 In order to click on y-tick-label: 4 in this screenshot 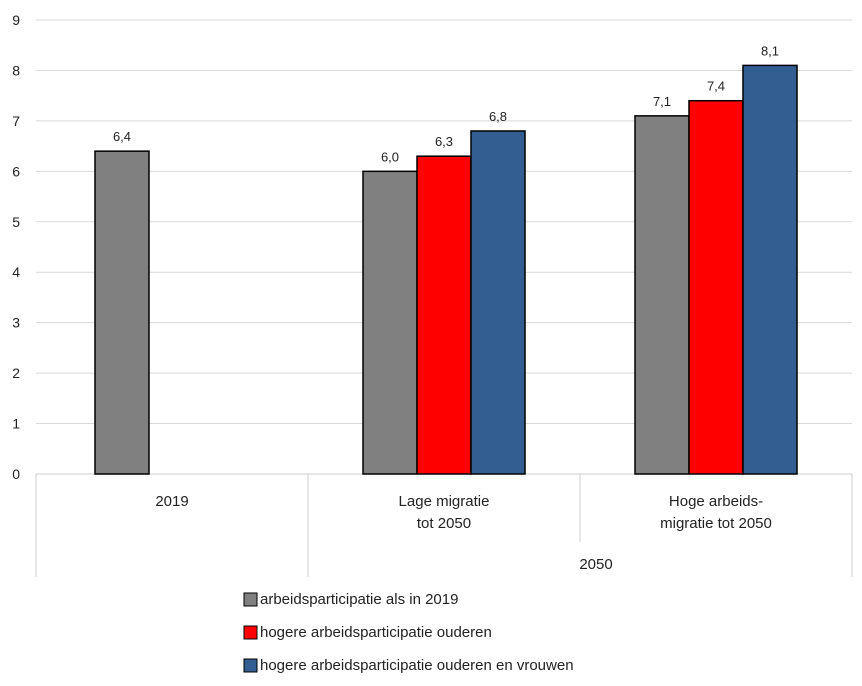, I will do `click(16, 272)`.